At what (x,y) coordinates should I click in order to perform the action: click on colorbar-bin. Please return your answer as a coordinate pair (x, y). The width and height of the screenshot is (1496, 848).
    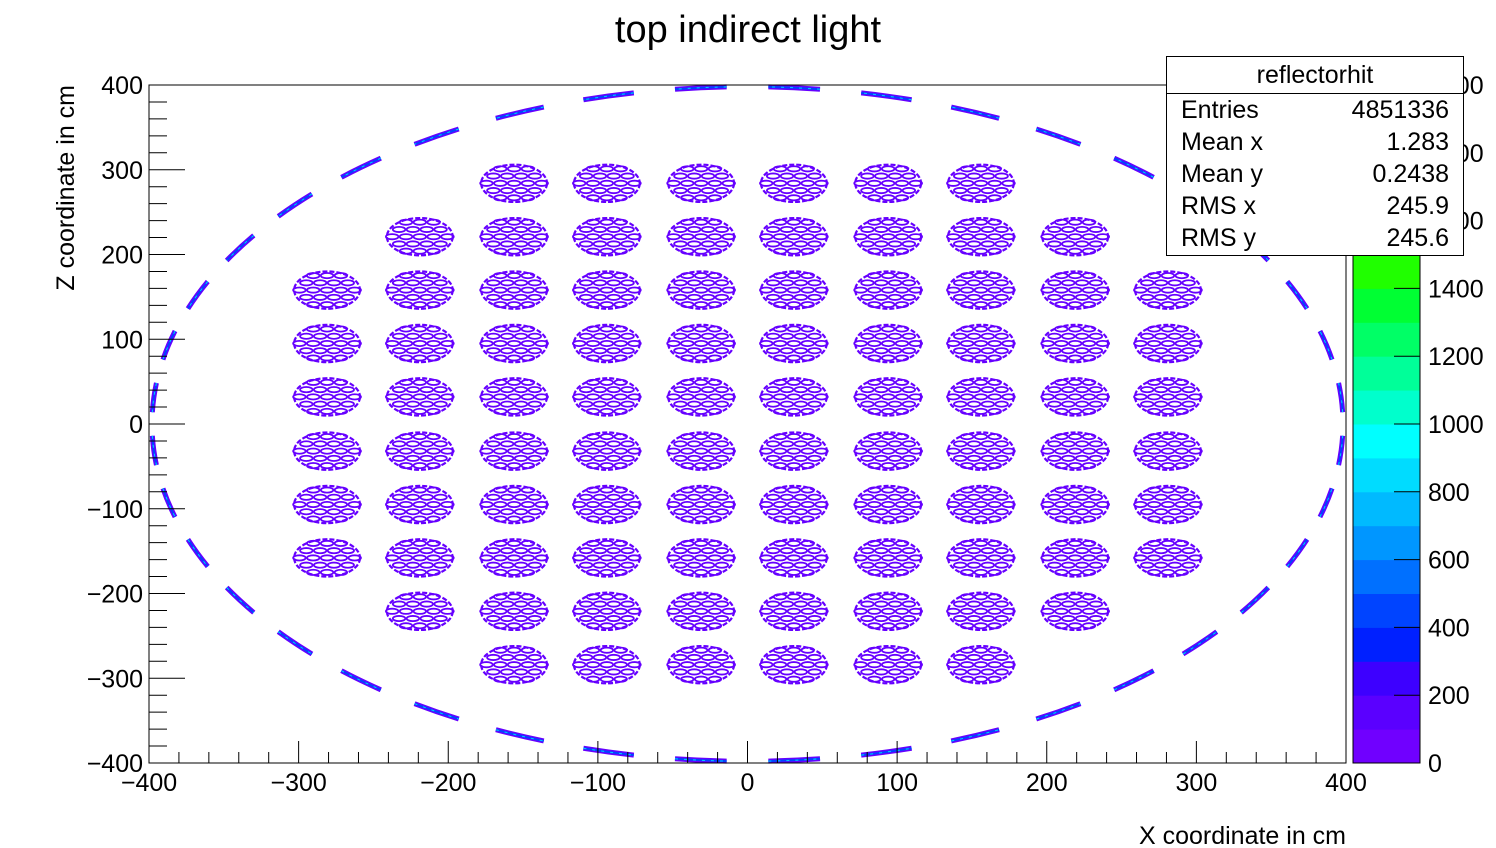
    Looking at the image, I should click on (1386, 543).